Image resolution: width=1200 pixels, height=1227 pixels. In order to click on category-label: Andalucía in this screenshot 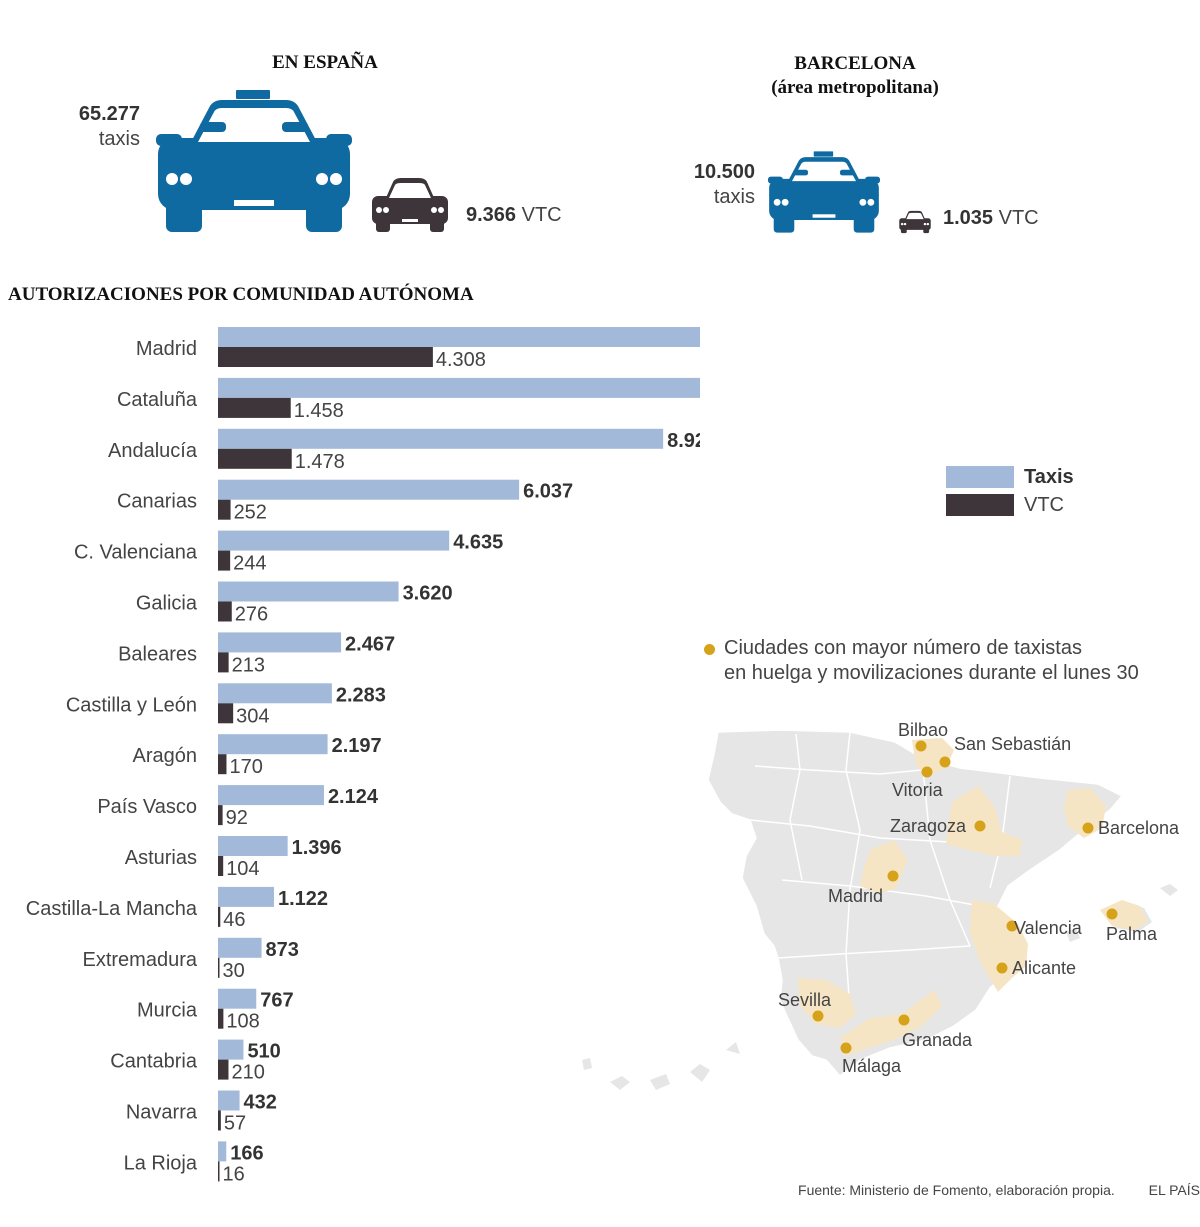, I will do `click(153, 451)`.